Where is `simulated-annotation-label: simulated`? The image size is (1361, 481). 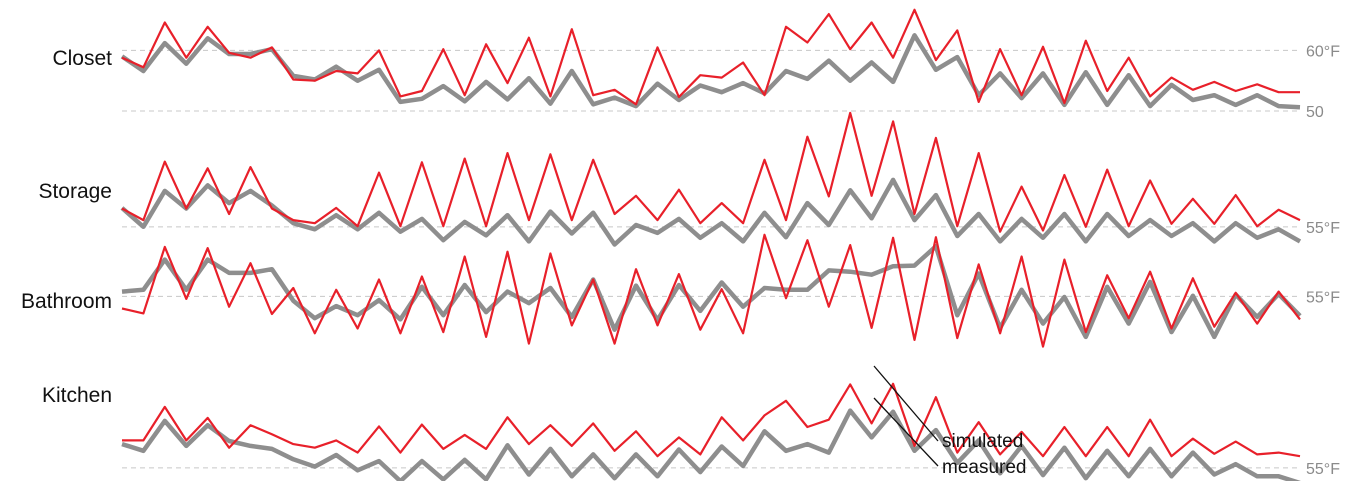
simulated-annotation-label: simulated is located at coordinates (982, 441).